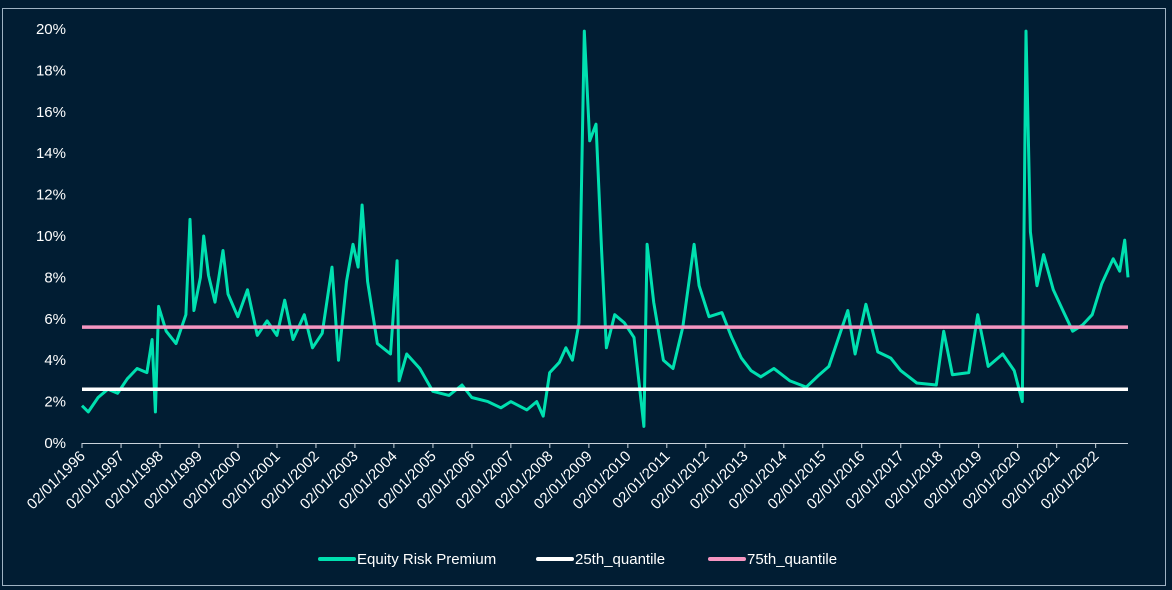 This screenshot has height=590, width=1172. Describe the element at coordinates (51, 112) in the screenshot. I see `y-tick-label: 16%` at that location.